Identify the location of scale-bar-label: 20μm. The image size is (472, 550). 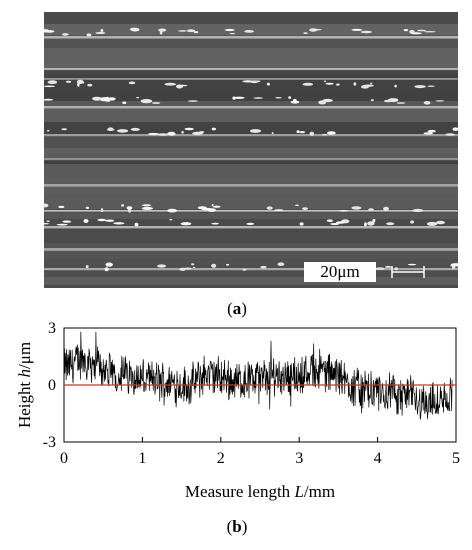
(340, 272).